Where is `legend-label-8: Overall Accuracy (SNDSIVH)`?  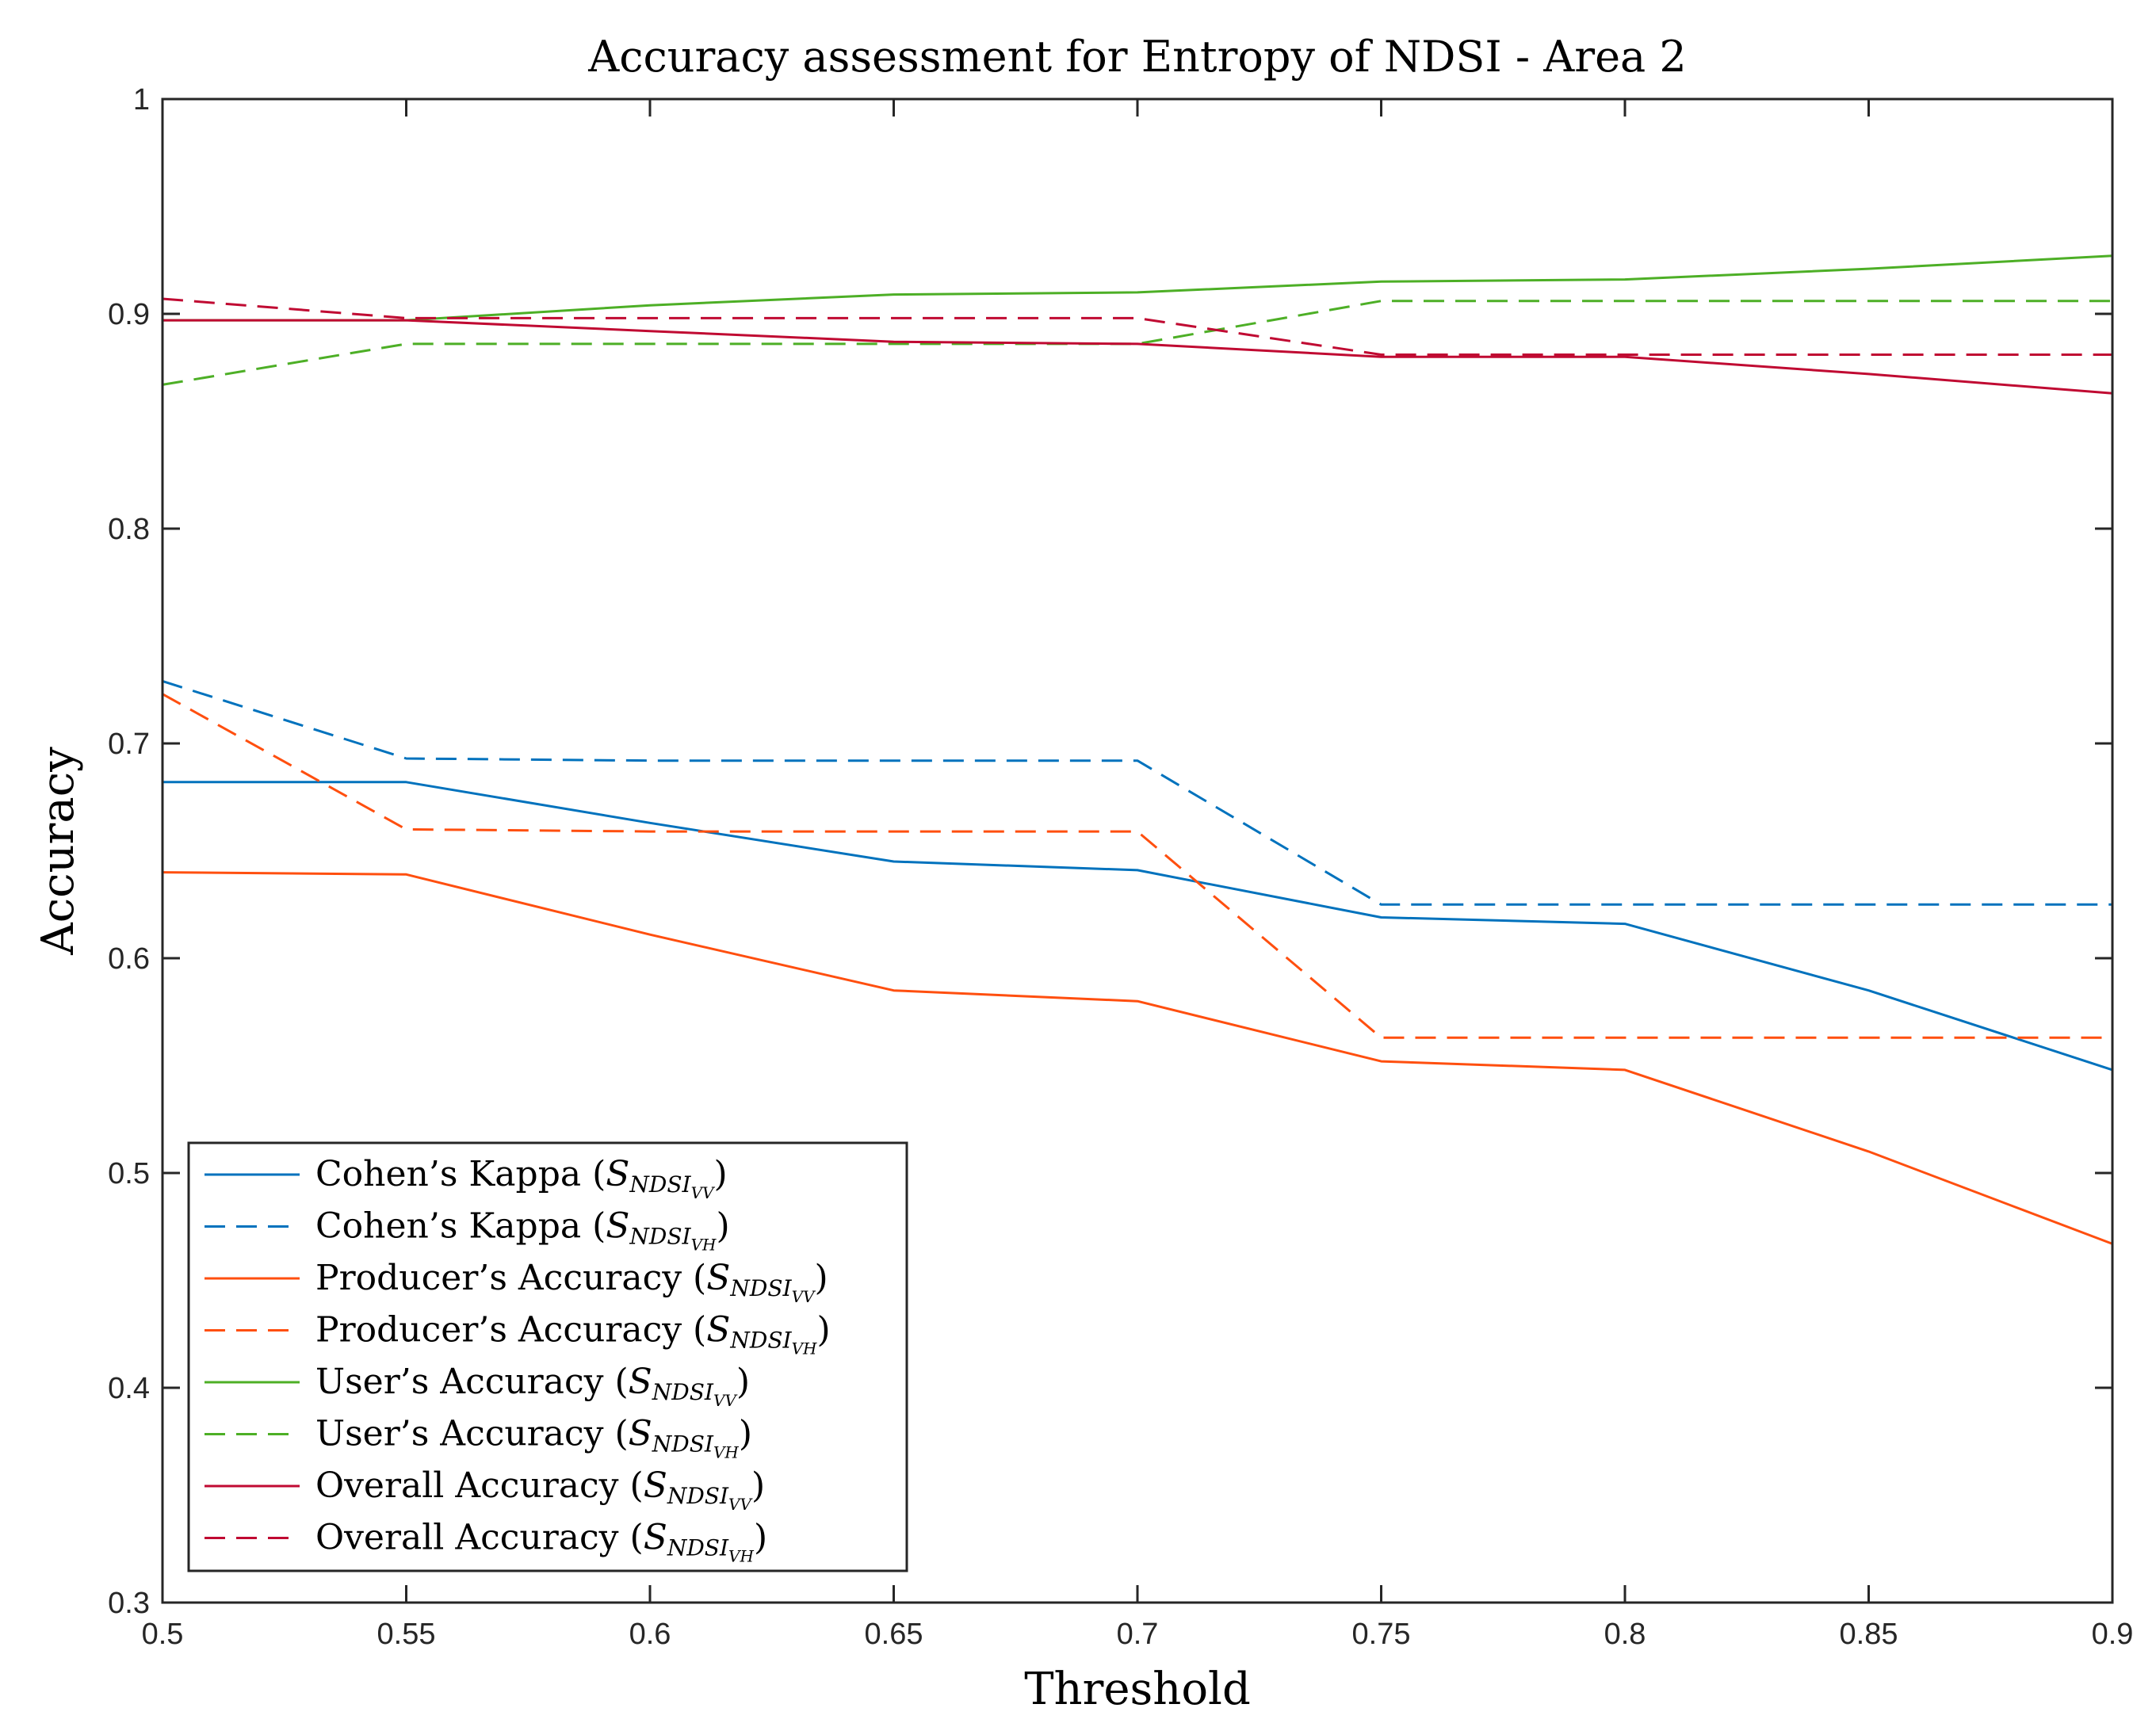 legend-label-8: Overall Accuracy (SNDSIVH) is located at coordinates (541, 1542).